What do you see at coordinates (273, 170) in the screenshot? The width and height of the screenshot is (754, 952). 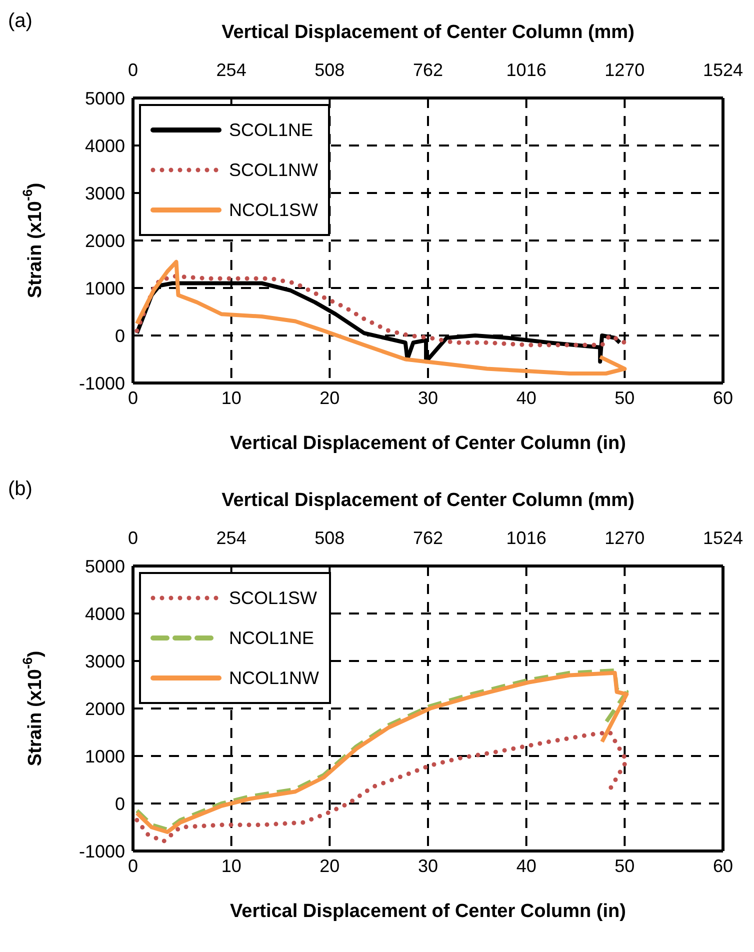 I see `legend-label: SCOL1NW` at bounding box center [273, 170].